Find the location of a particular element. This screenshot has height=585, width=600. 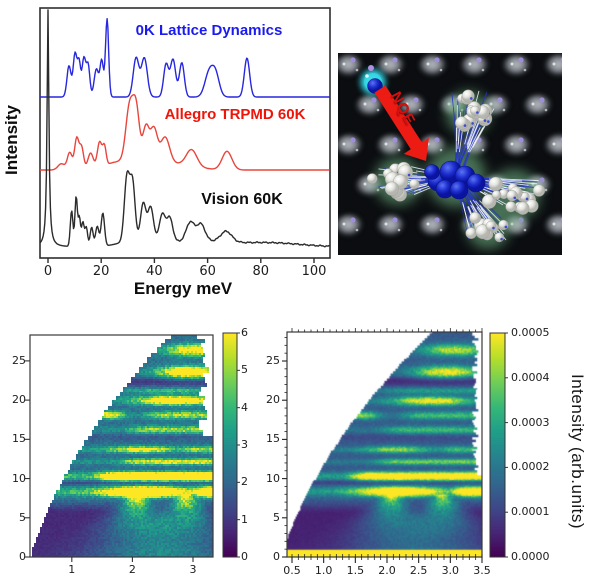

heatmap-right-y-tick-label: 5 is located at coordinates (276, 517).